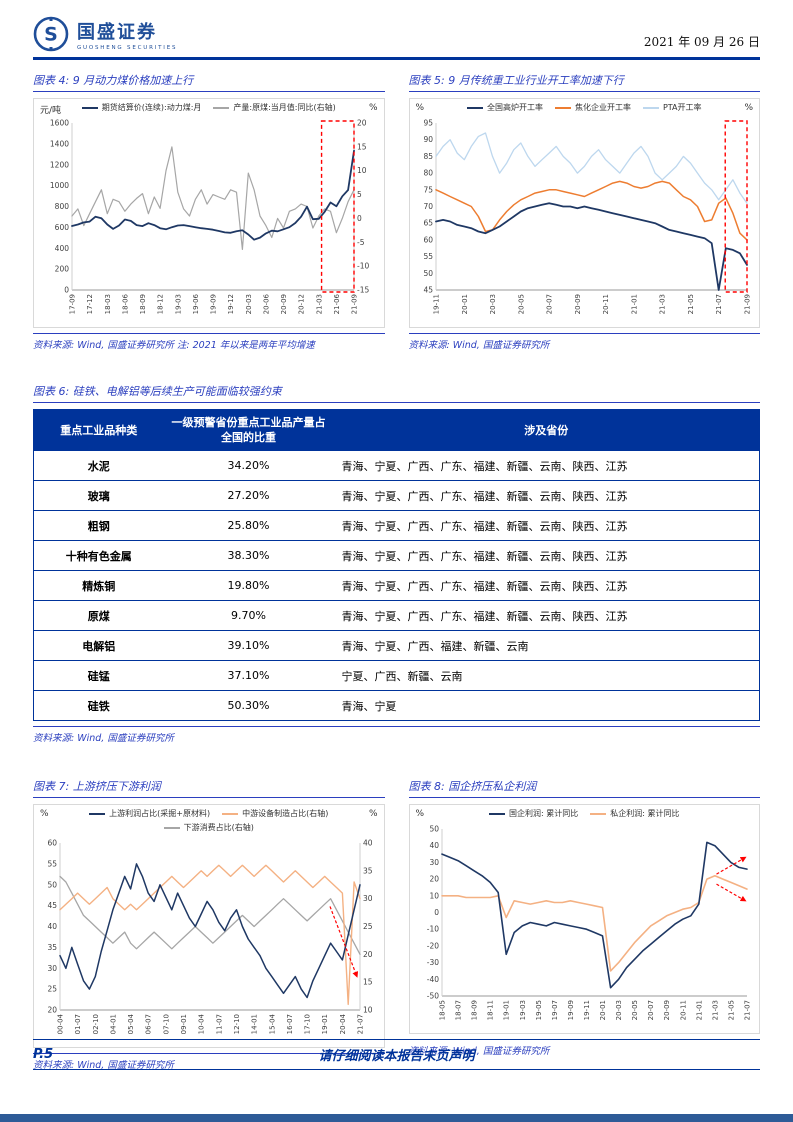  I want to click on svg-text: 25, so click(52, 989).